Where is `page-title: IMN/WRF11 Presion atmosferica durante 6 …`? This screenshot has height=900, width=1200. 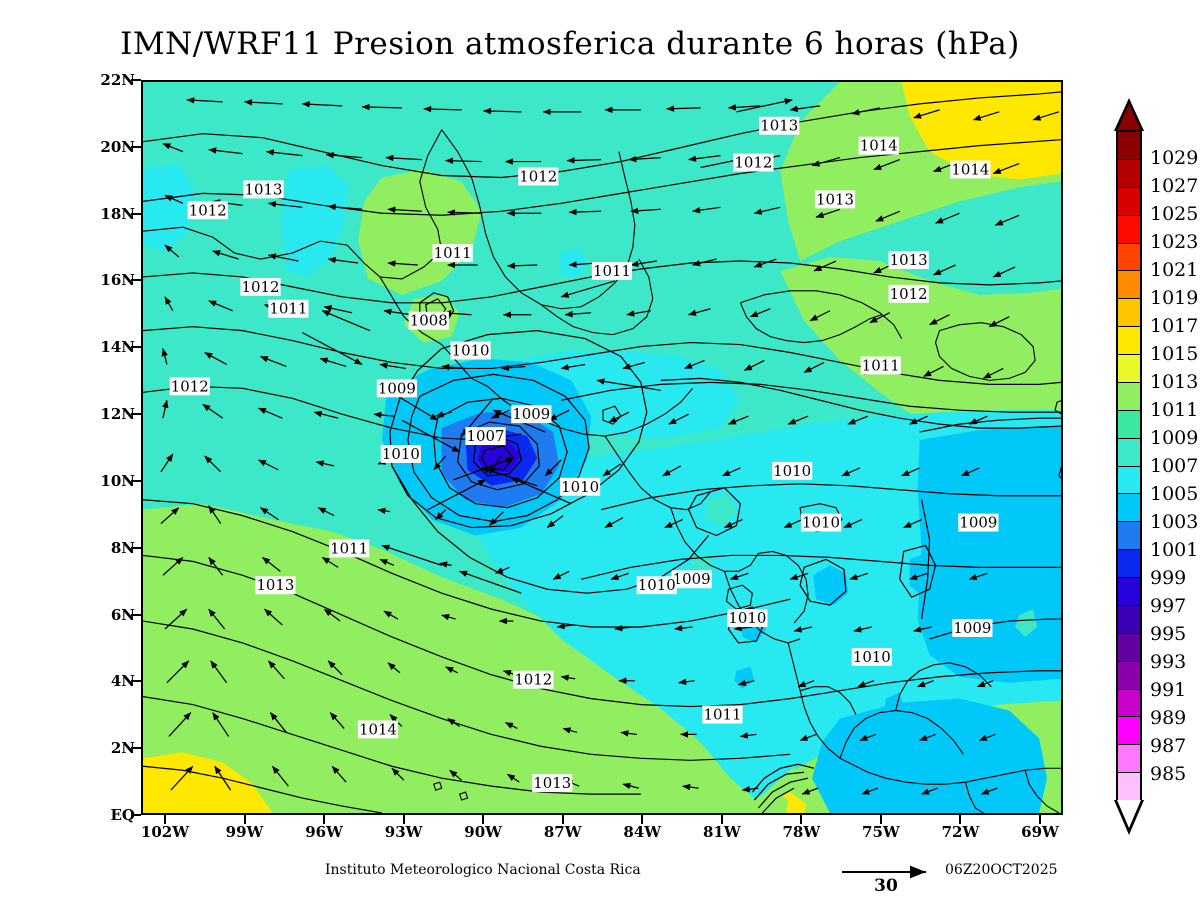
page-title: IMN/WRF11 Presion atmosferica durante 6 … is located at coordinates (570, 44).